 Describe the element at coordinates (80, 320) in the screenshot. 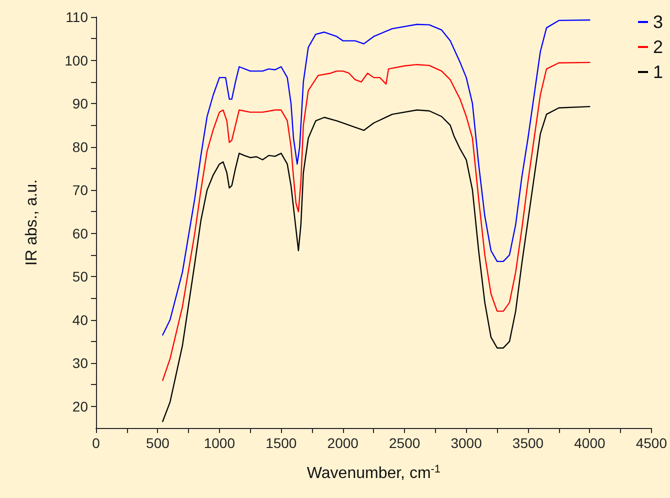

I see `y-tick-label: 40` at that location.